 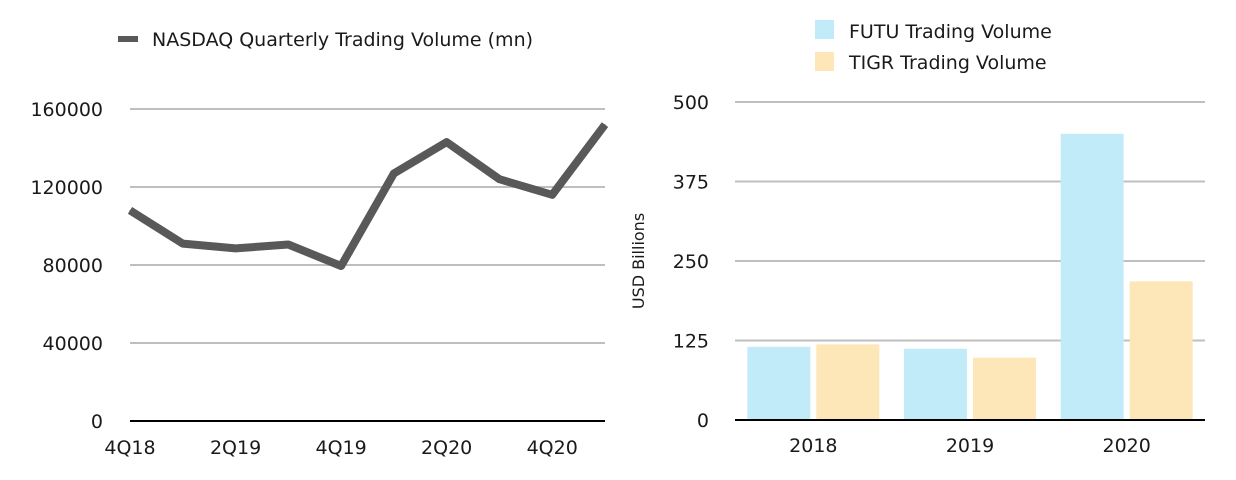 I want to click on bar-tigr-2020, so click(x=1161, y=350).